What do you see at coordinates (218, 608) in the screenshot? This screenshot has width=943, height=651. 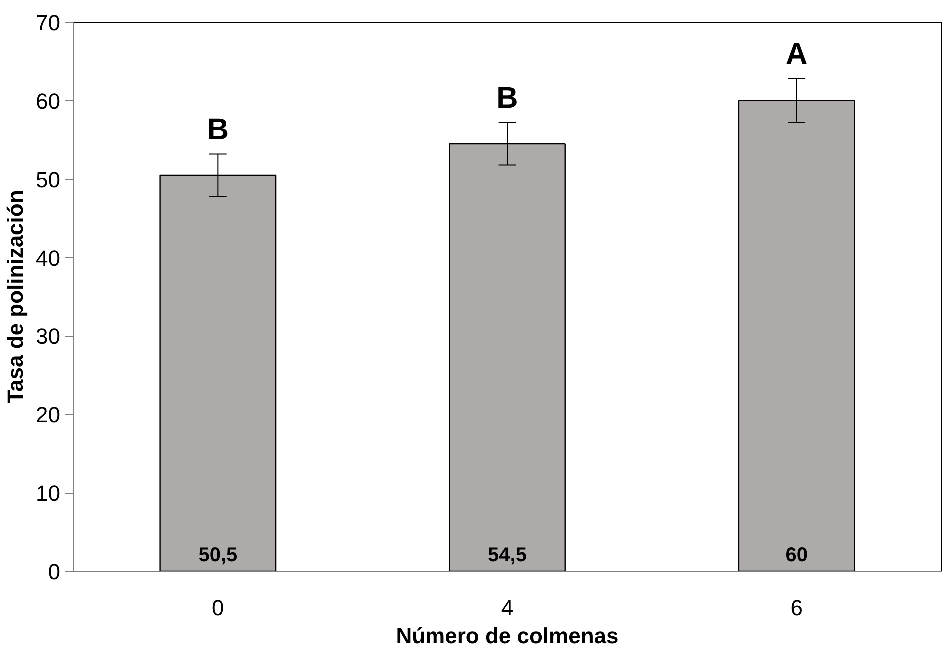 I see `x-tick-label: 0` at bounding box center [218, 608].